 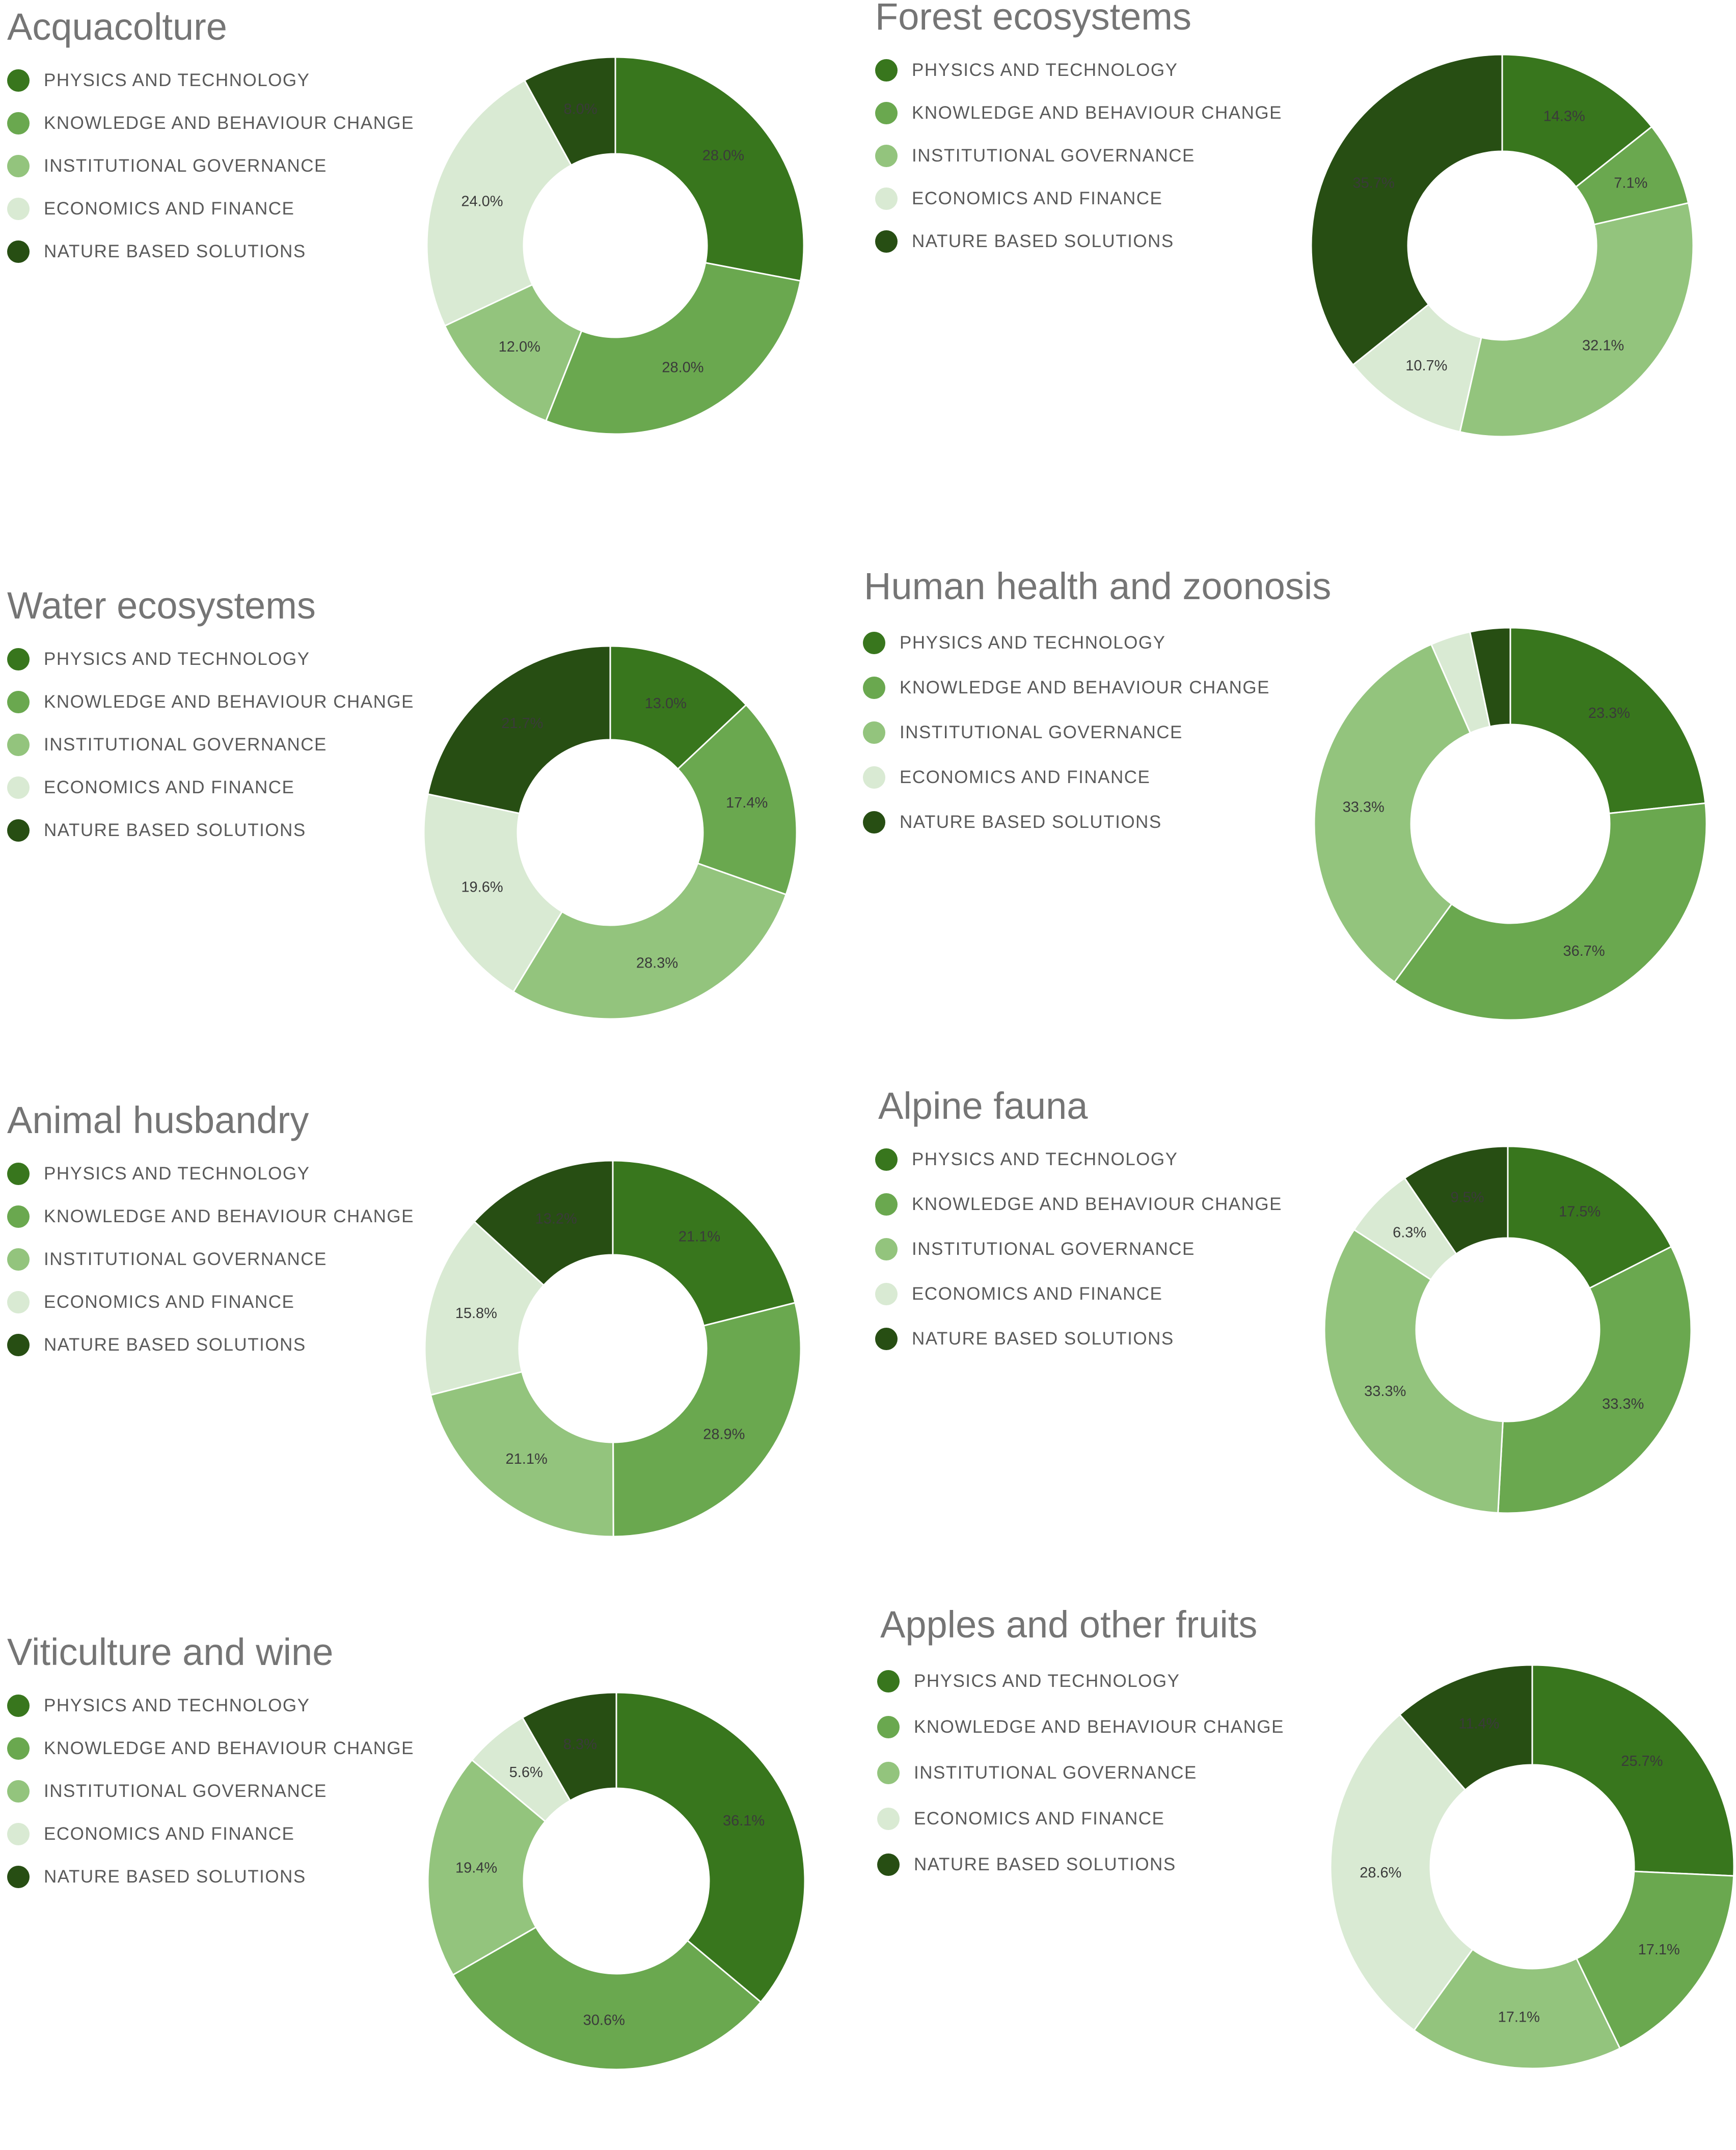 What do you see at coordinates (556, 1219) in the screenshot?
I see `slice-value-label: 13.2%` at bounding box center [556, 1219].